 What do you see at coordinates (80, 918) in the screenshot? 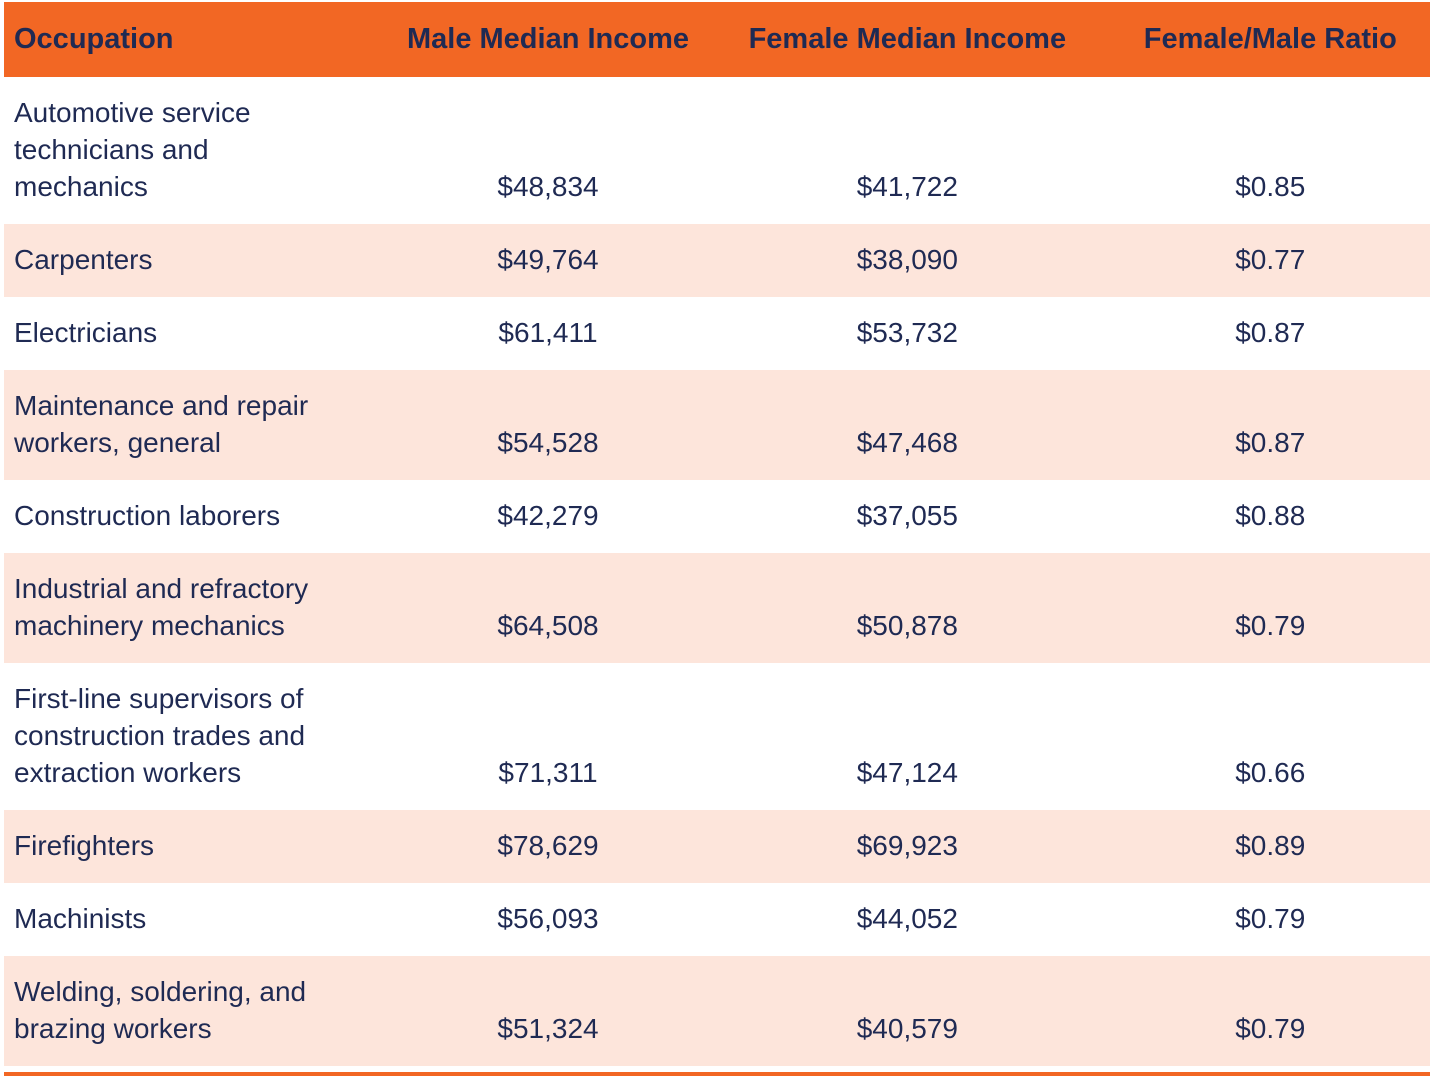
I see `occupation-cell: Machinists` at bounding box center [80, 918].